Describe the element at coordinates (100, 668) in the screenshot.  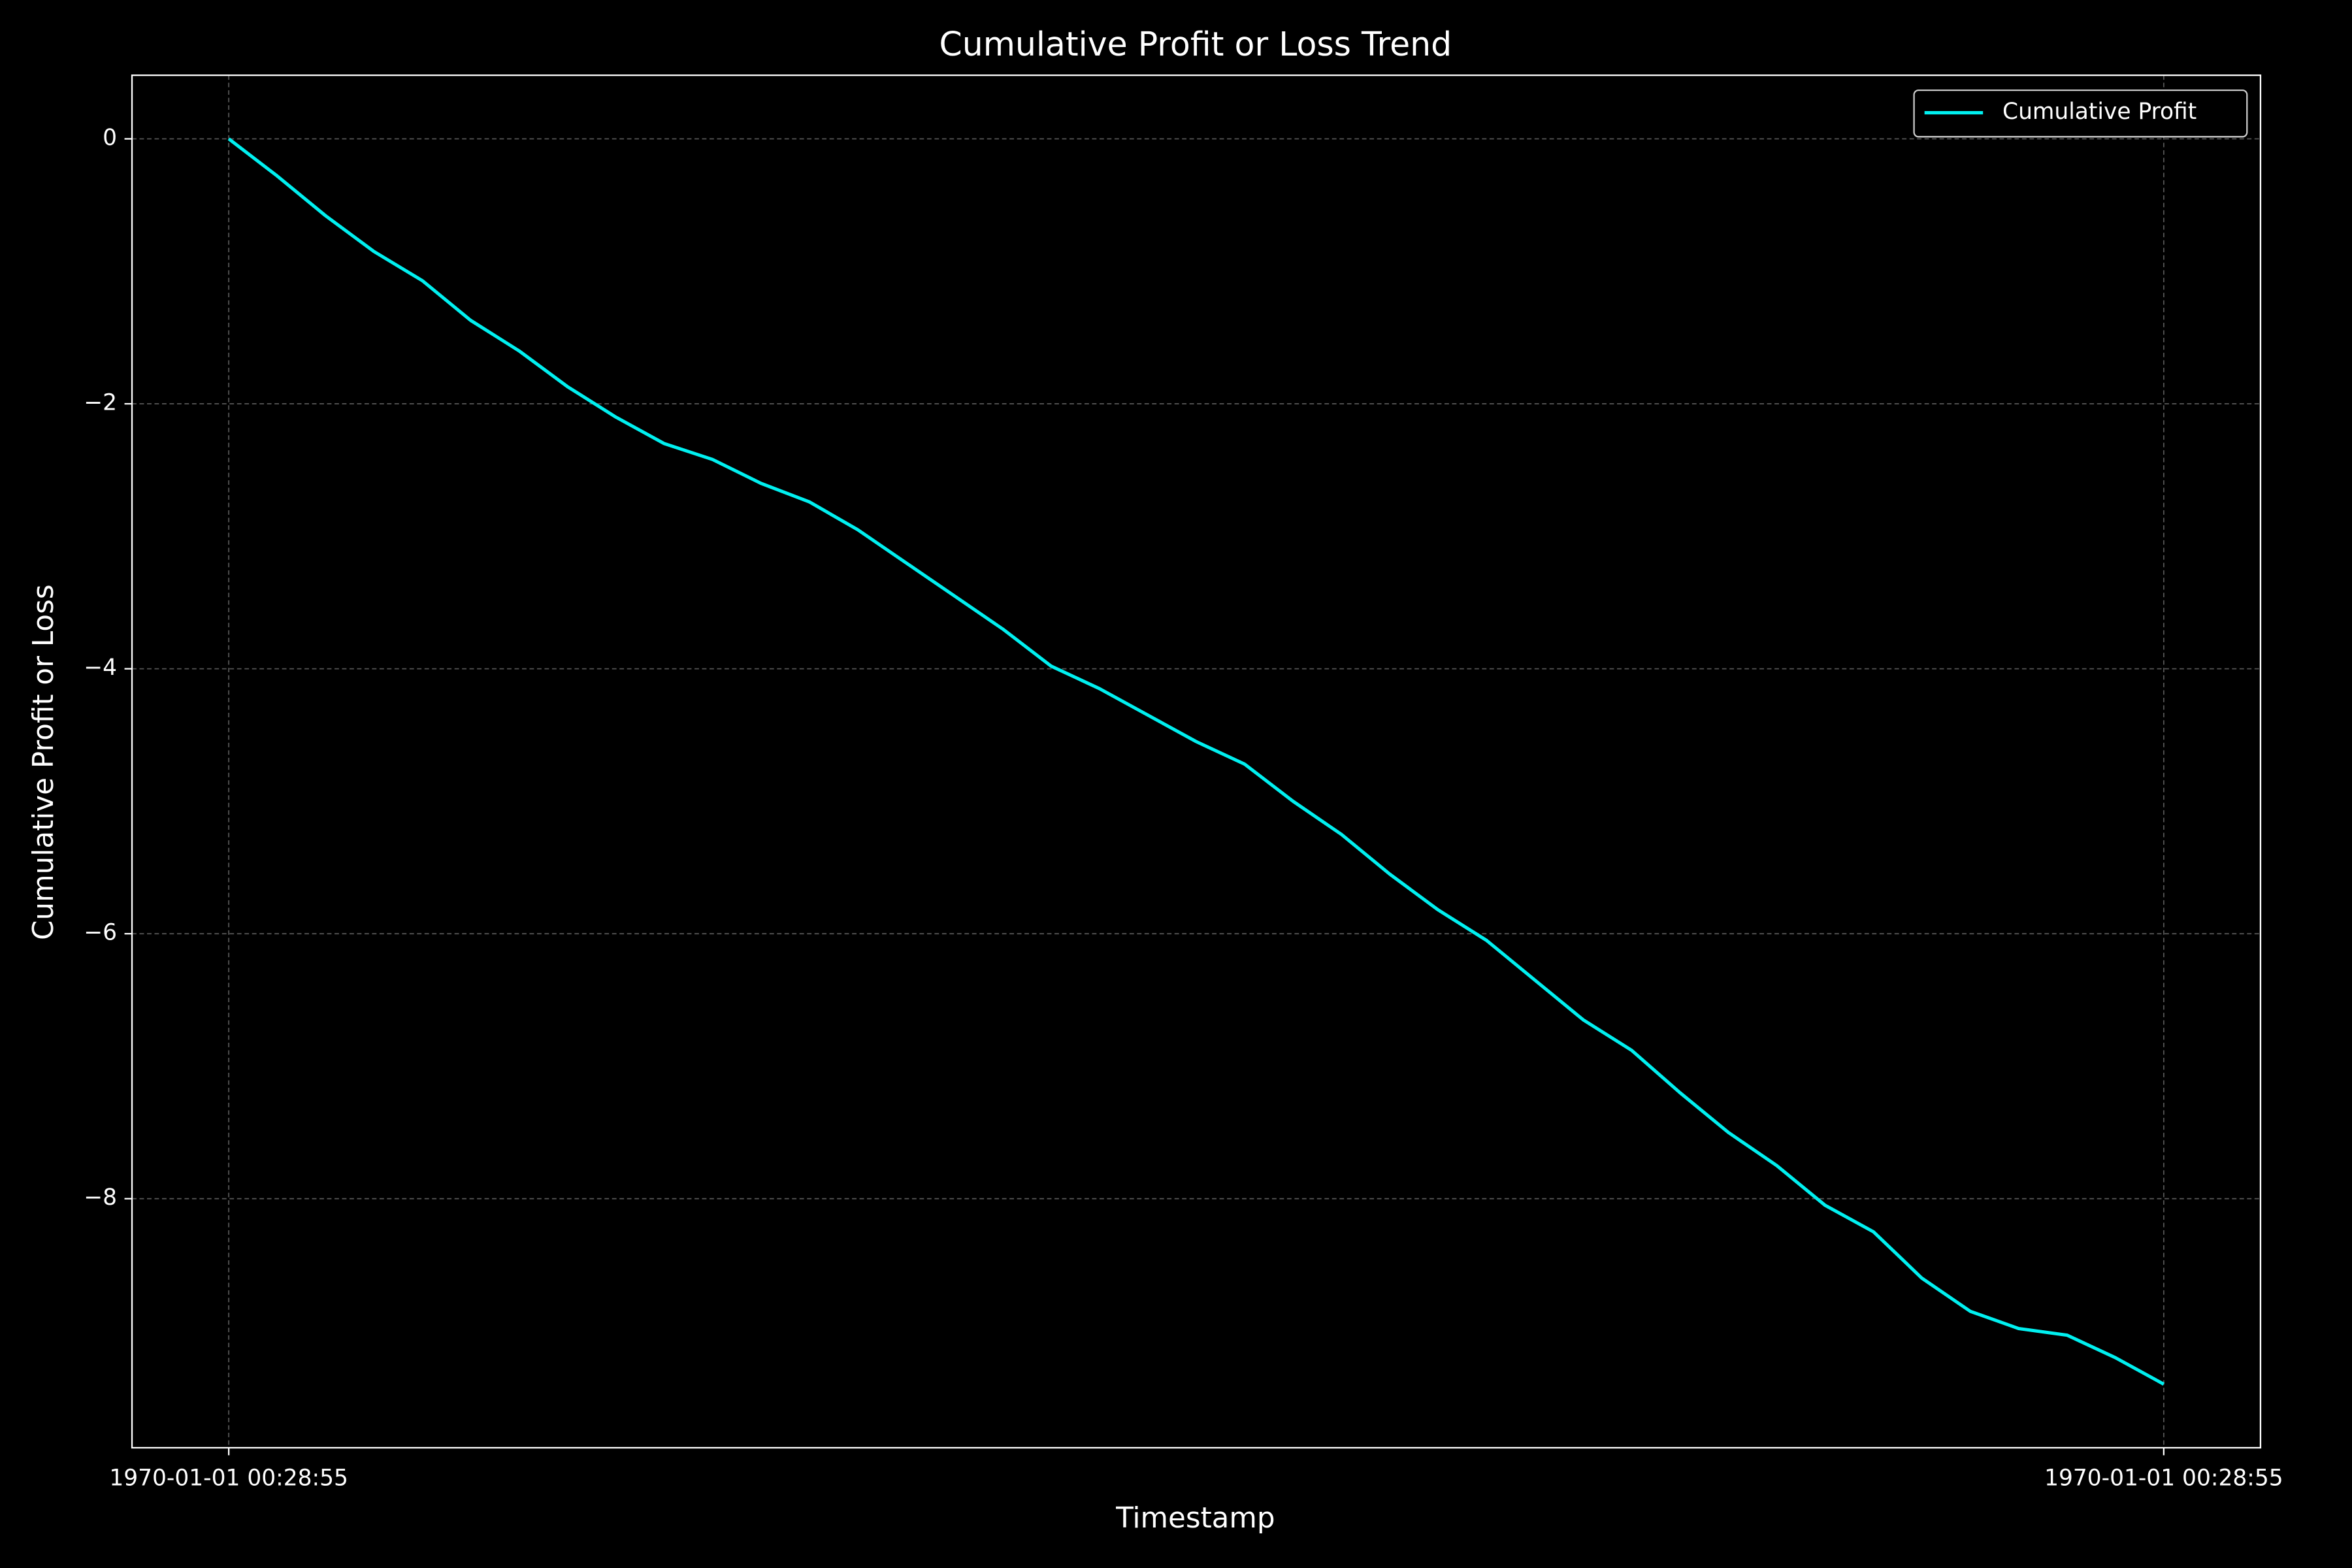
I see `y-tick-label: −4` at that location.